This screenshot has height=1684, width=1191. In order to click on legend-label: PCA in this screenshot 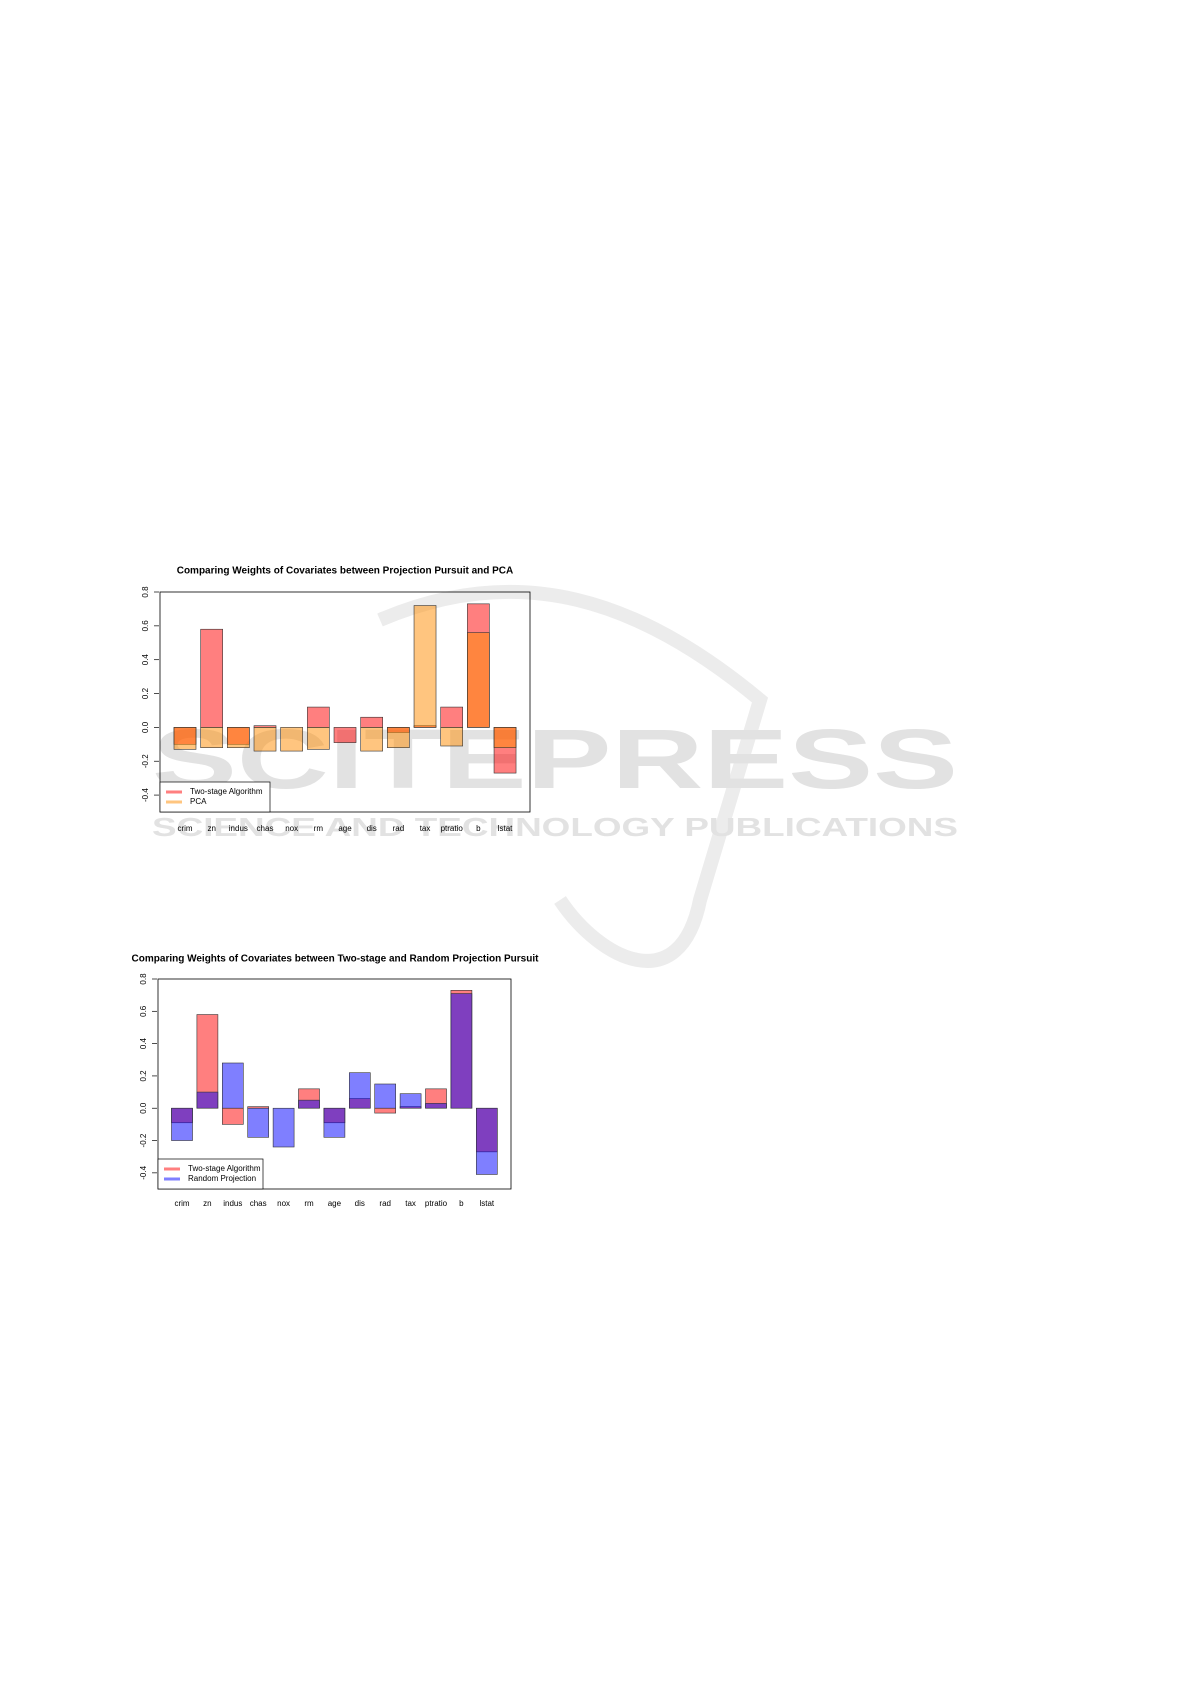, I will do `click(198, 801)`.